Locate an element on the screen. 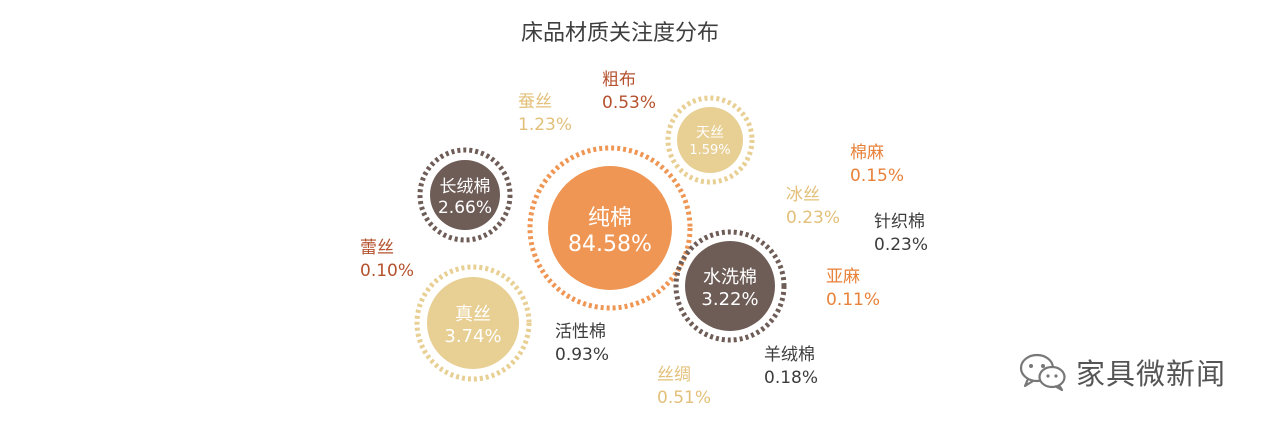 This screenshot has height=428, width=1280. category-label: 活性棉 is located at coordinates (580, 332).